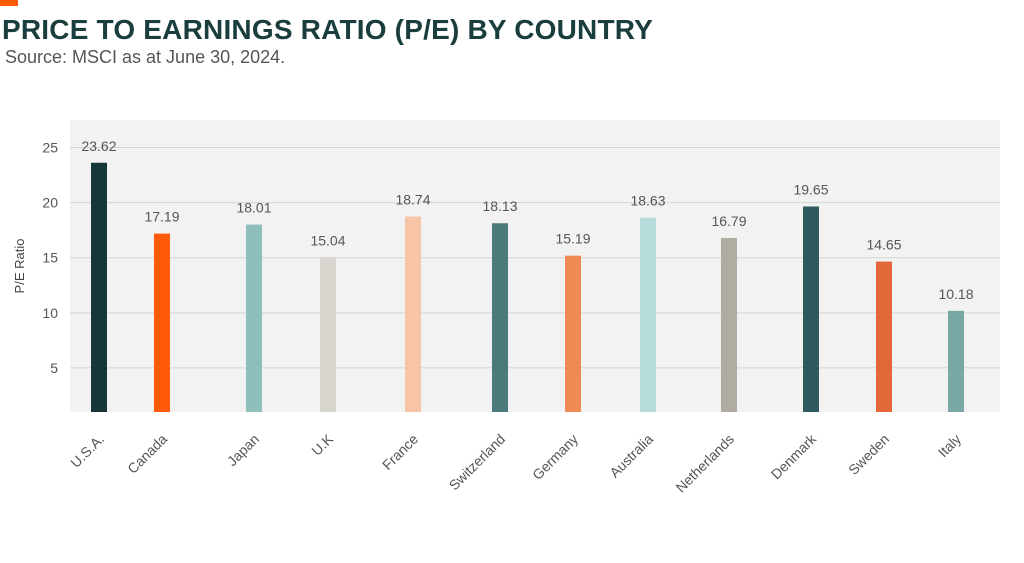  I want to click on x-tick-label: Japan, so click(243, 450).